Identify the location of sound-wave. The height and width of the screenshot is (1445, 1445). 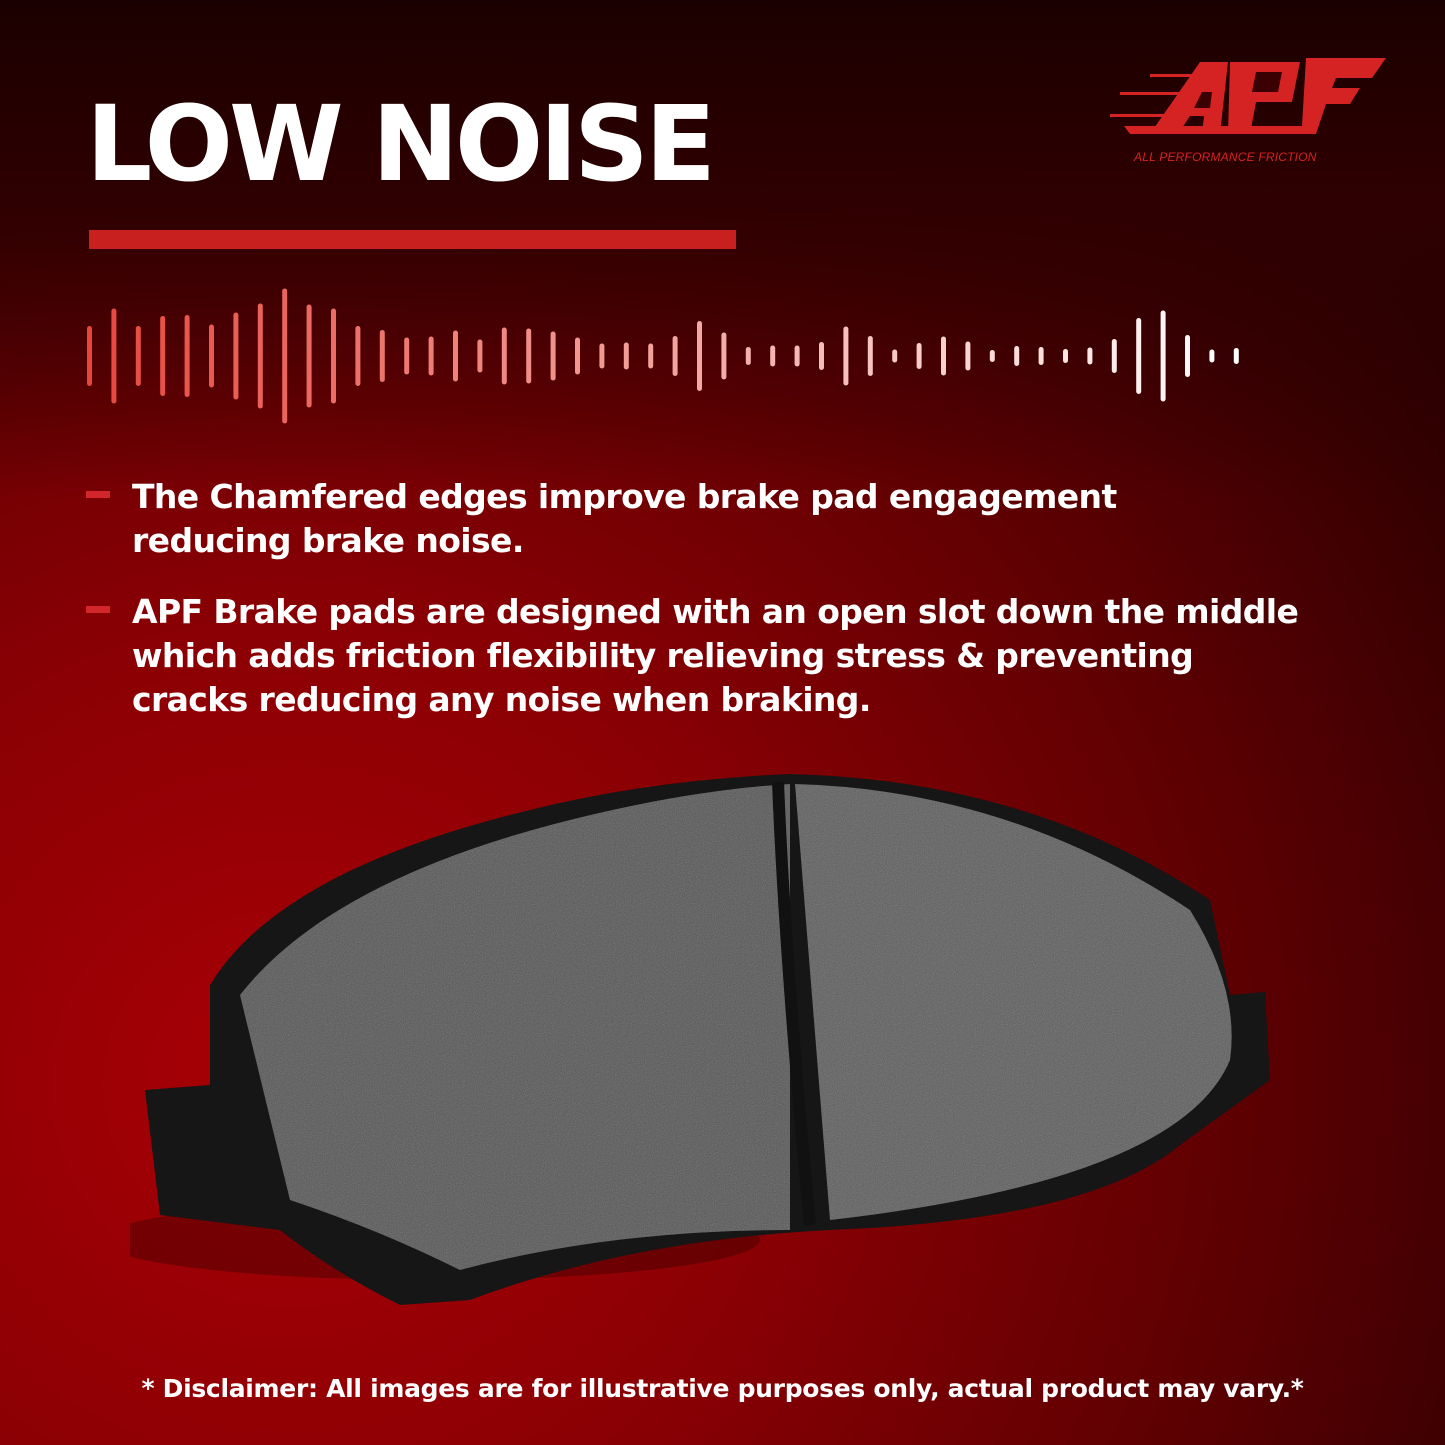
(663, 356).